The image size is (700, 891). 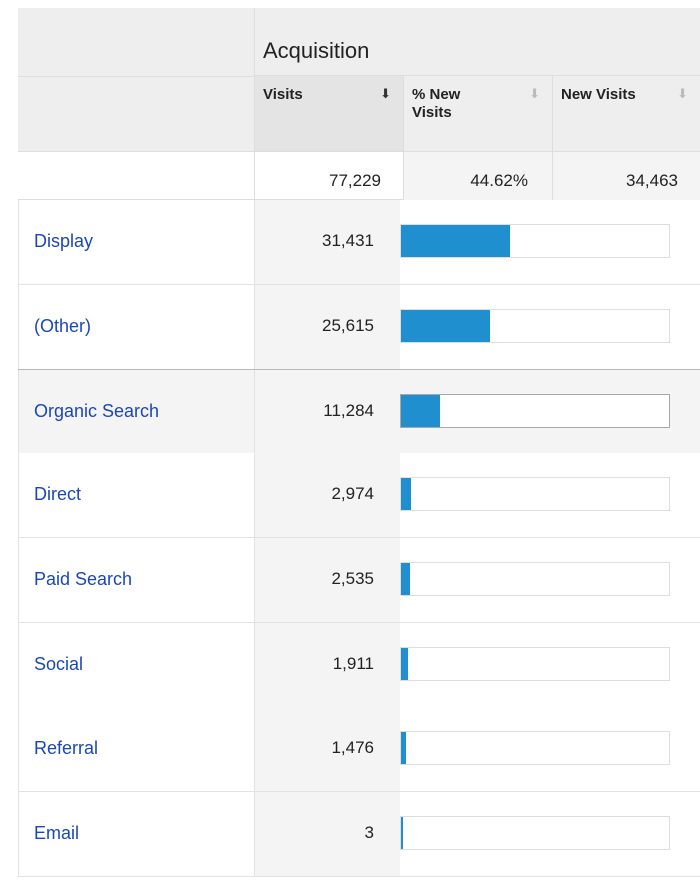 What do you see at coordinates (136, 79) in the screenshot?
I see `header-blank-cell` at bounding box center [136, 79].